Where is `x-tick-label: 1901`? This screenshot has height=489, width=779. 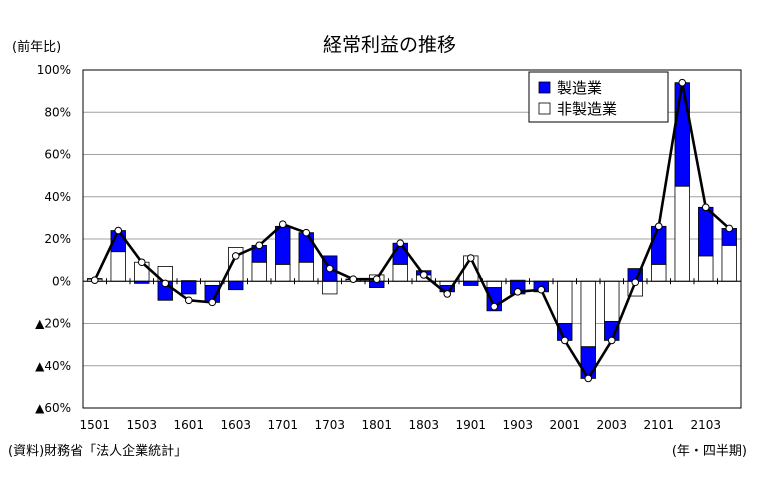
x-tick-label: 1901 is located at coordinates (470, 425).